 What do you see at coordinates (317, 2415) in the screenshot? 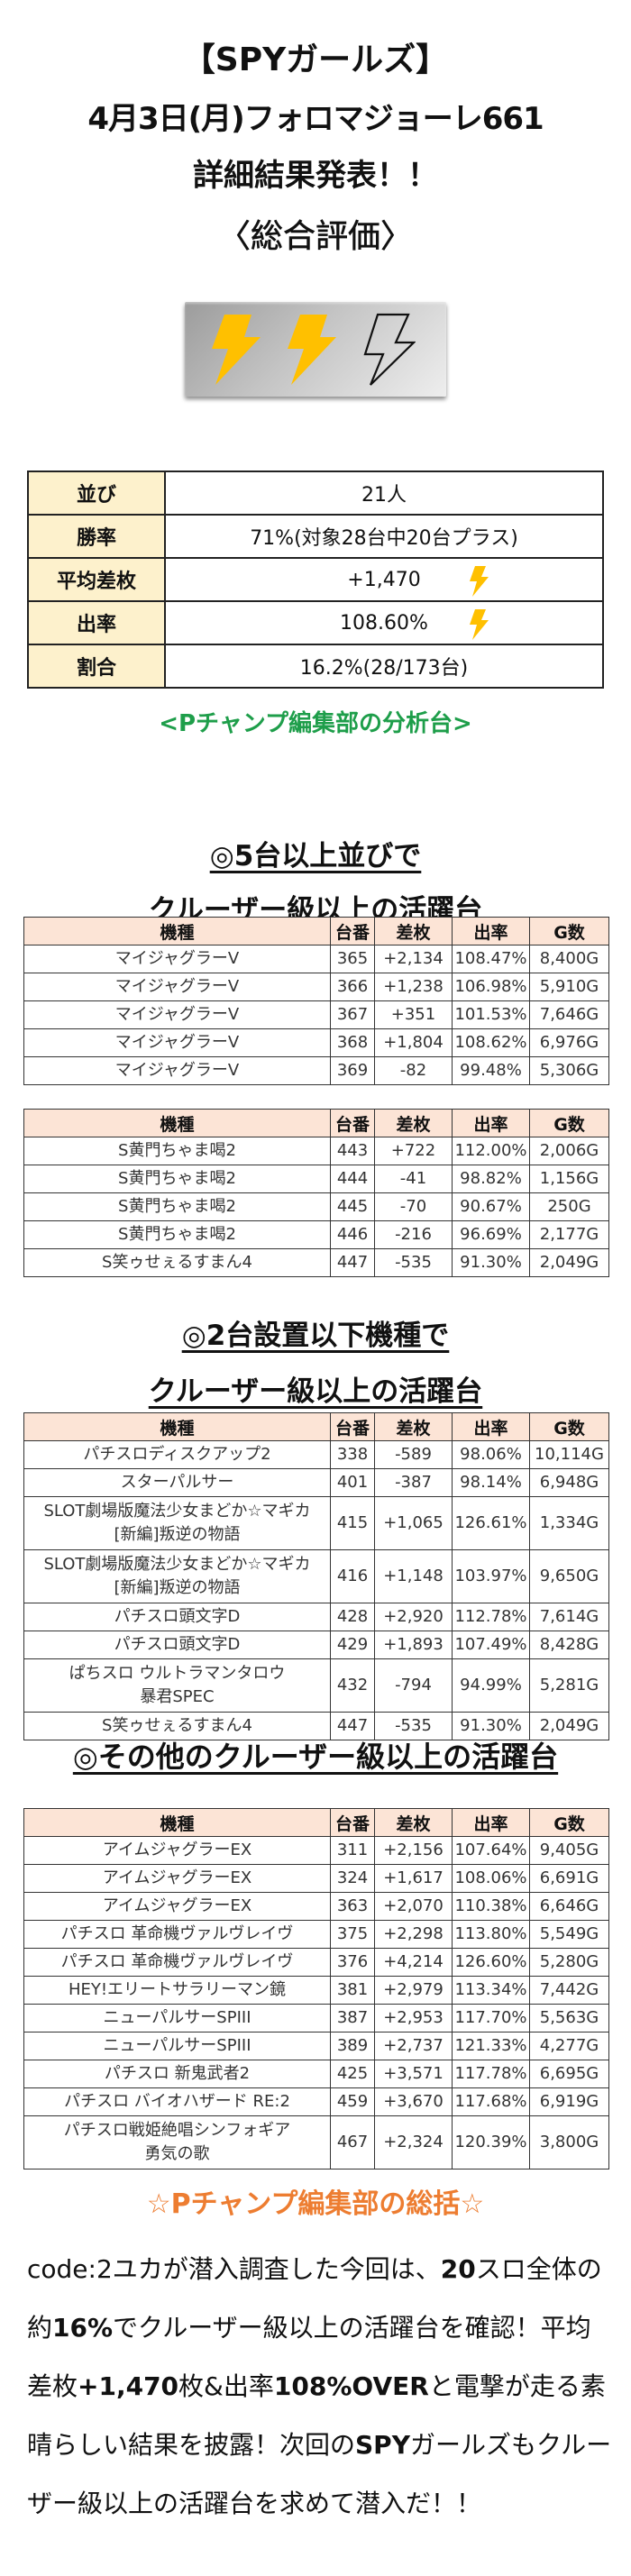
I see `summary-text-segment: と電撃が走る素晴らしい結果を披露！次回の` at bounding box center [317, 2415].